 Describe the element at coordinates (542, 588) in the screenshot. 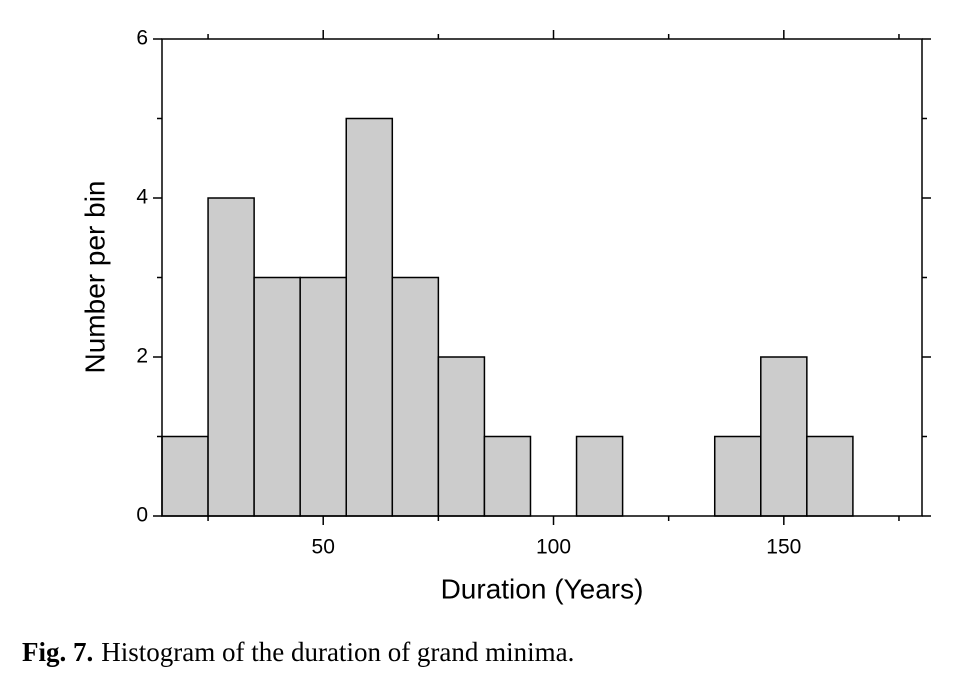

I see `x-axis-label: Duration (Years)` at that location.